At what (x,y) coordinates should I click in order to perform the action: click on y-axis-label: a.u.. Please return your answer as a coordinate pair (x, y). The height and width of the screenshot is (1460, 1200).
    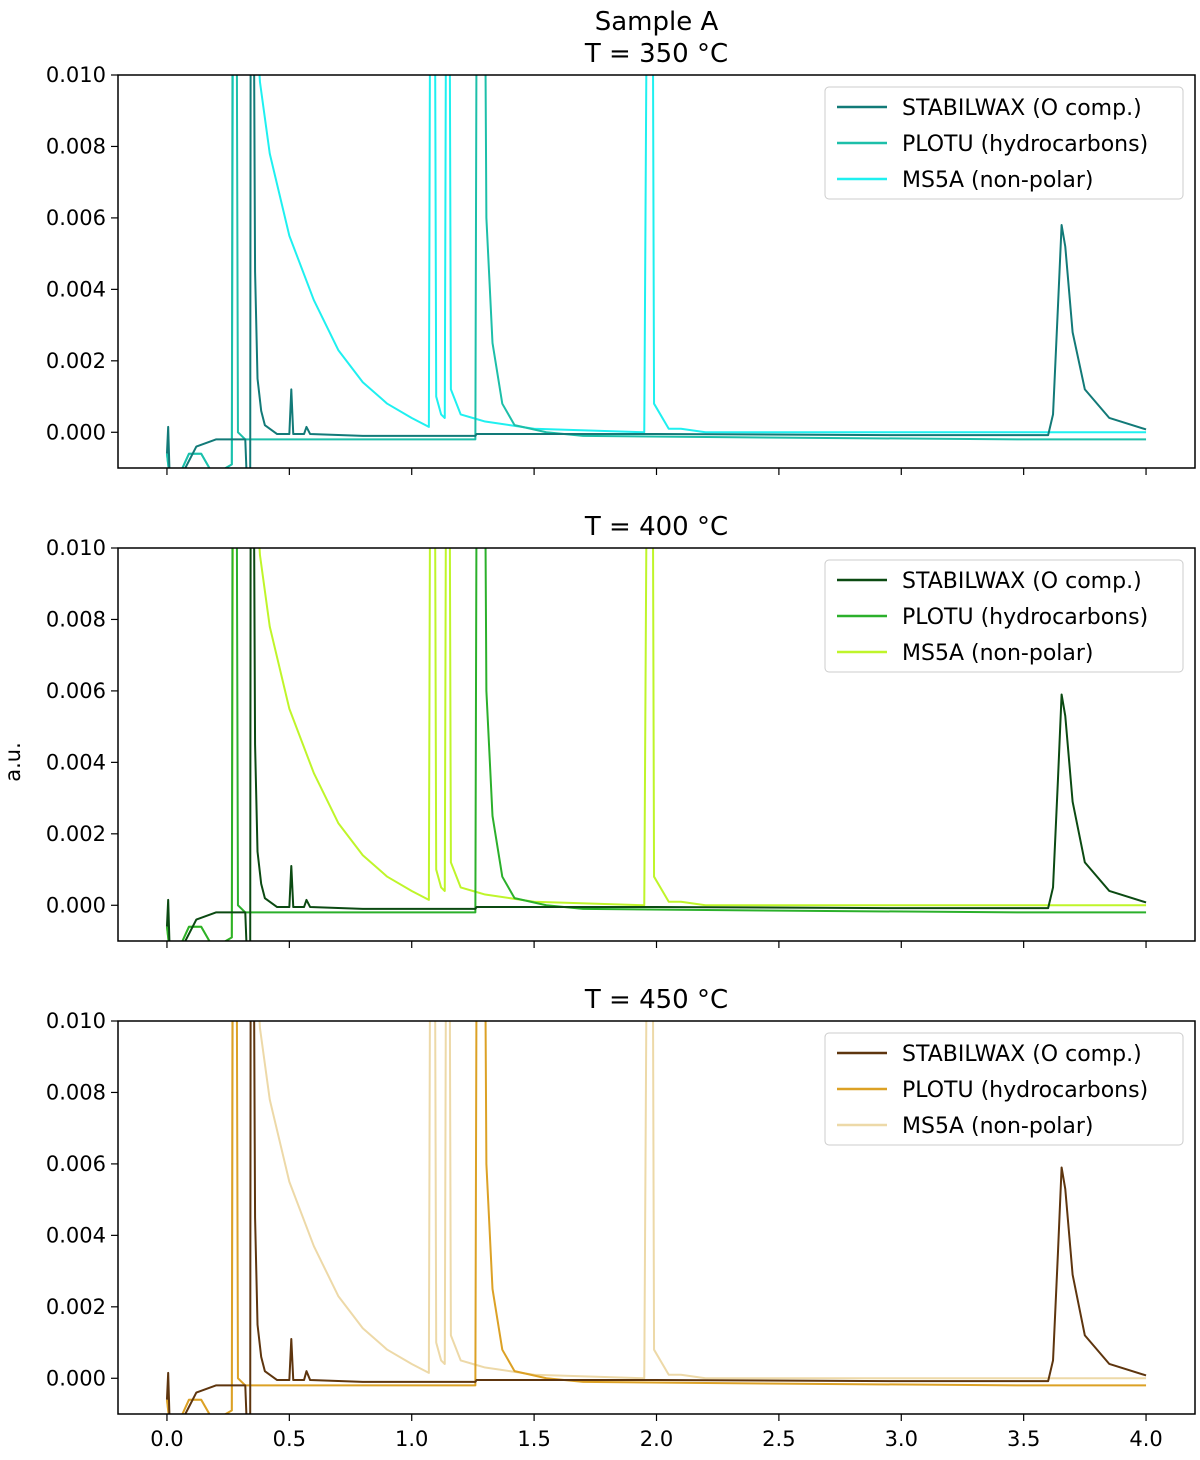
    Looking at the image, I should click on (13, 762).